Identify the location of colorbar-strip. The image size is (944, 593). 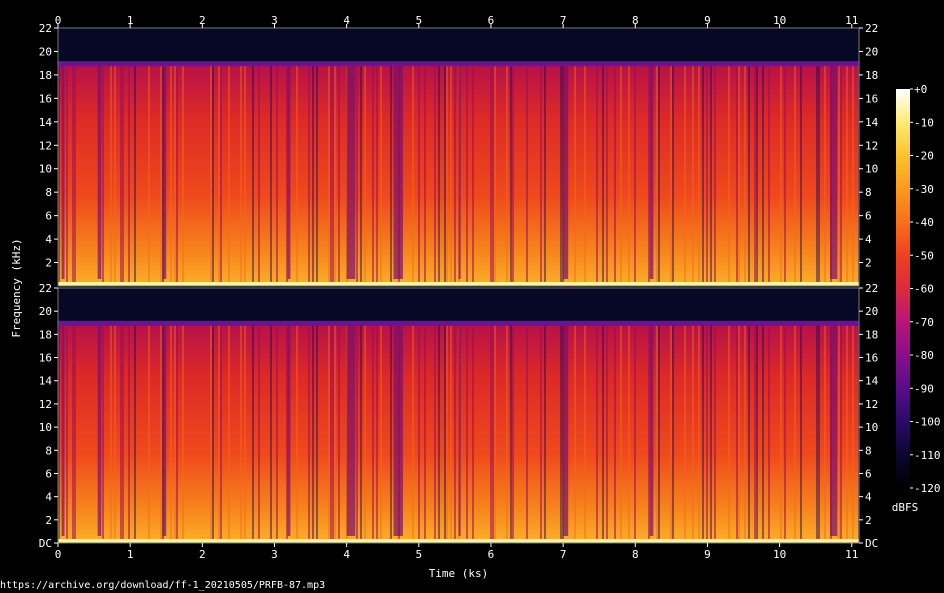
(903, 288).